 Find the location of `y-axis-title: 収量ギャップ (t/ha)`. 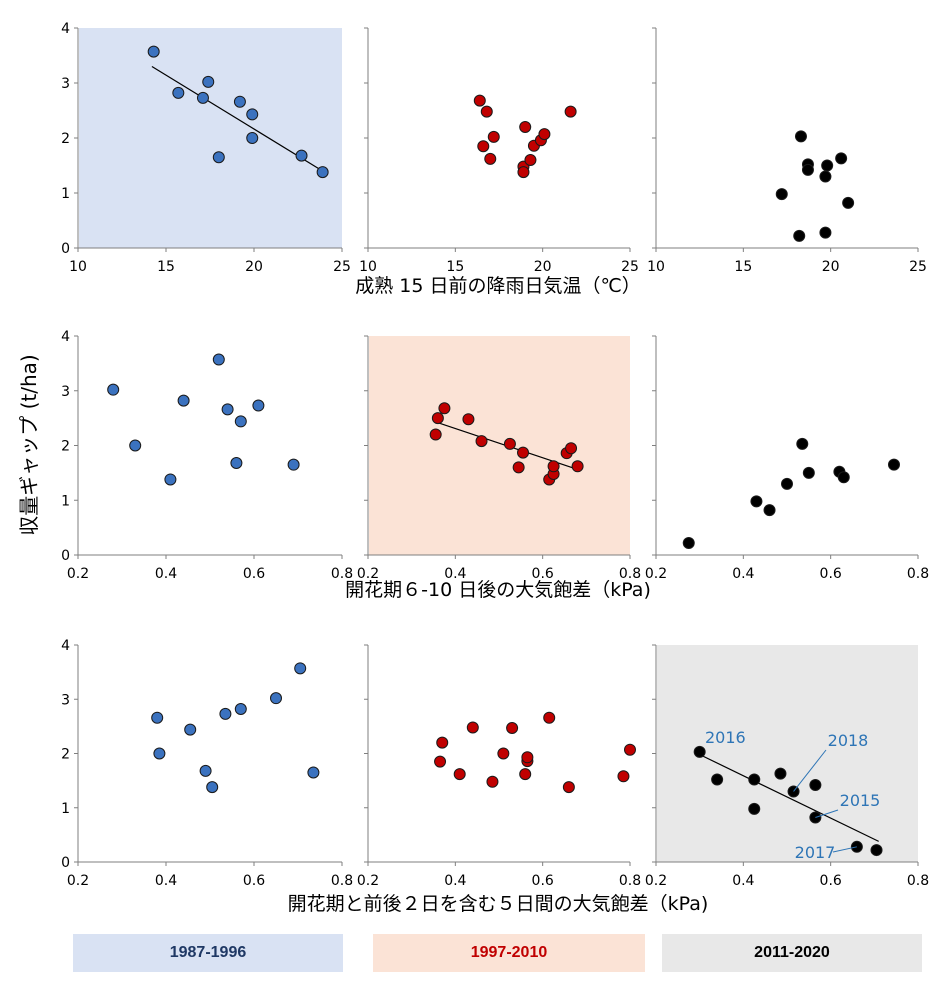

y-axis-title: 収量ギャップ (t/ha) is located at coordinates (29, 444).